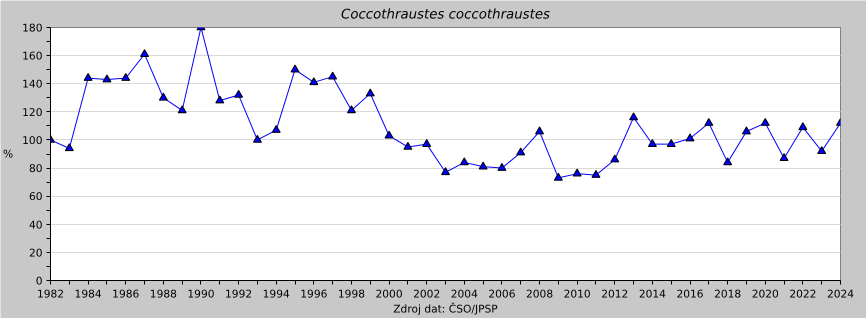  Describe the element at coordinates (238, 294) in the screenshot. I see `x-tick-label: 1992` at that location.